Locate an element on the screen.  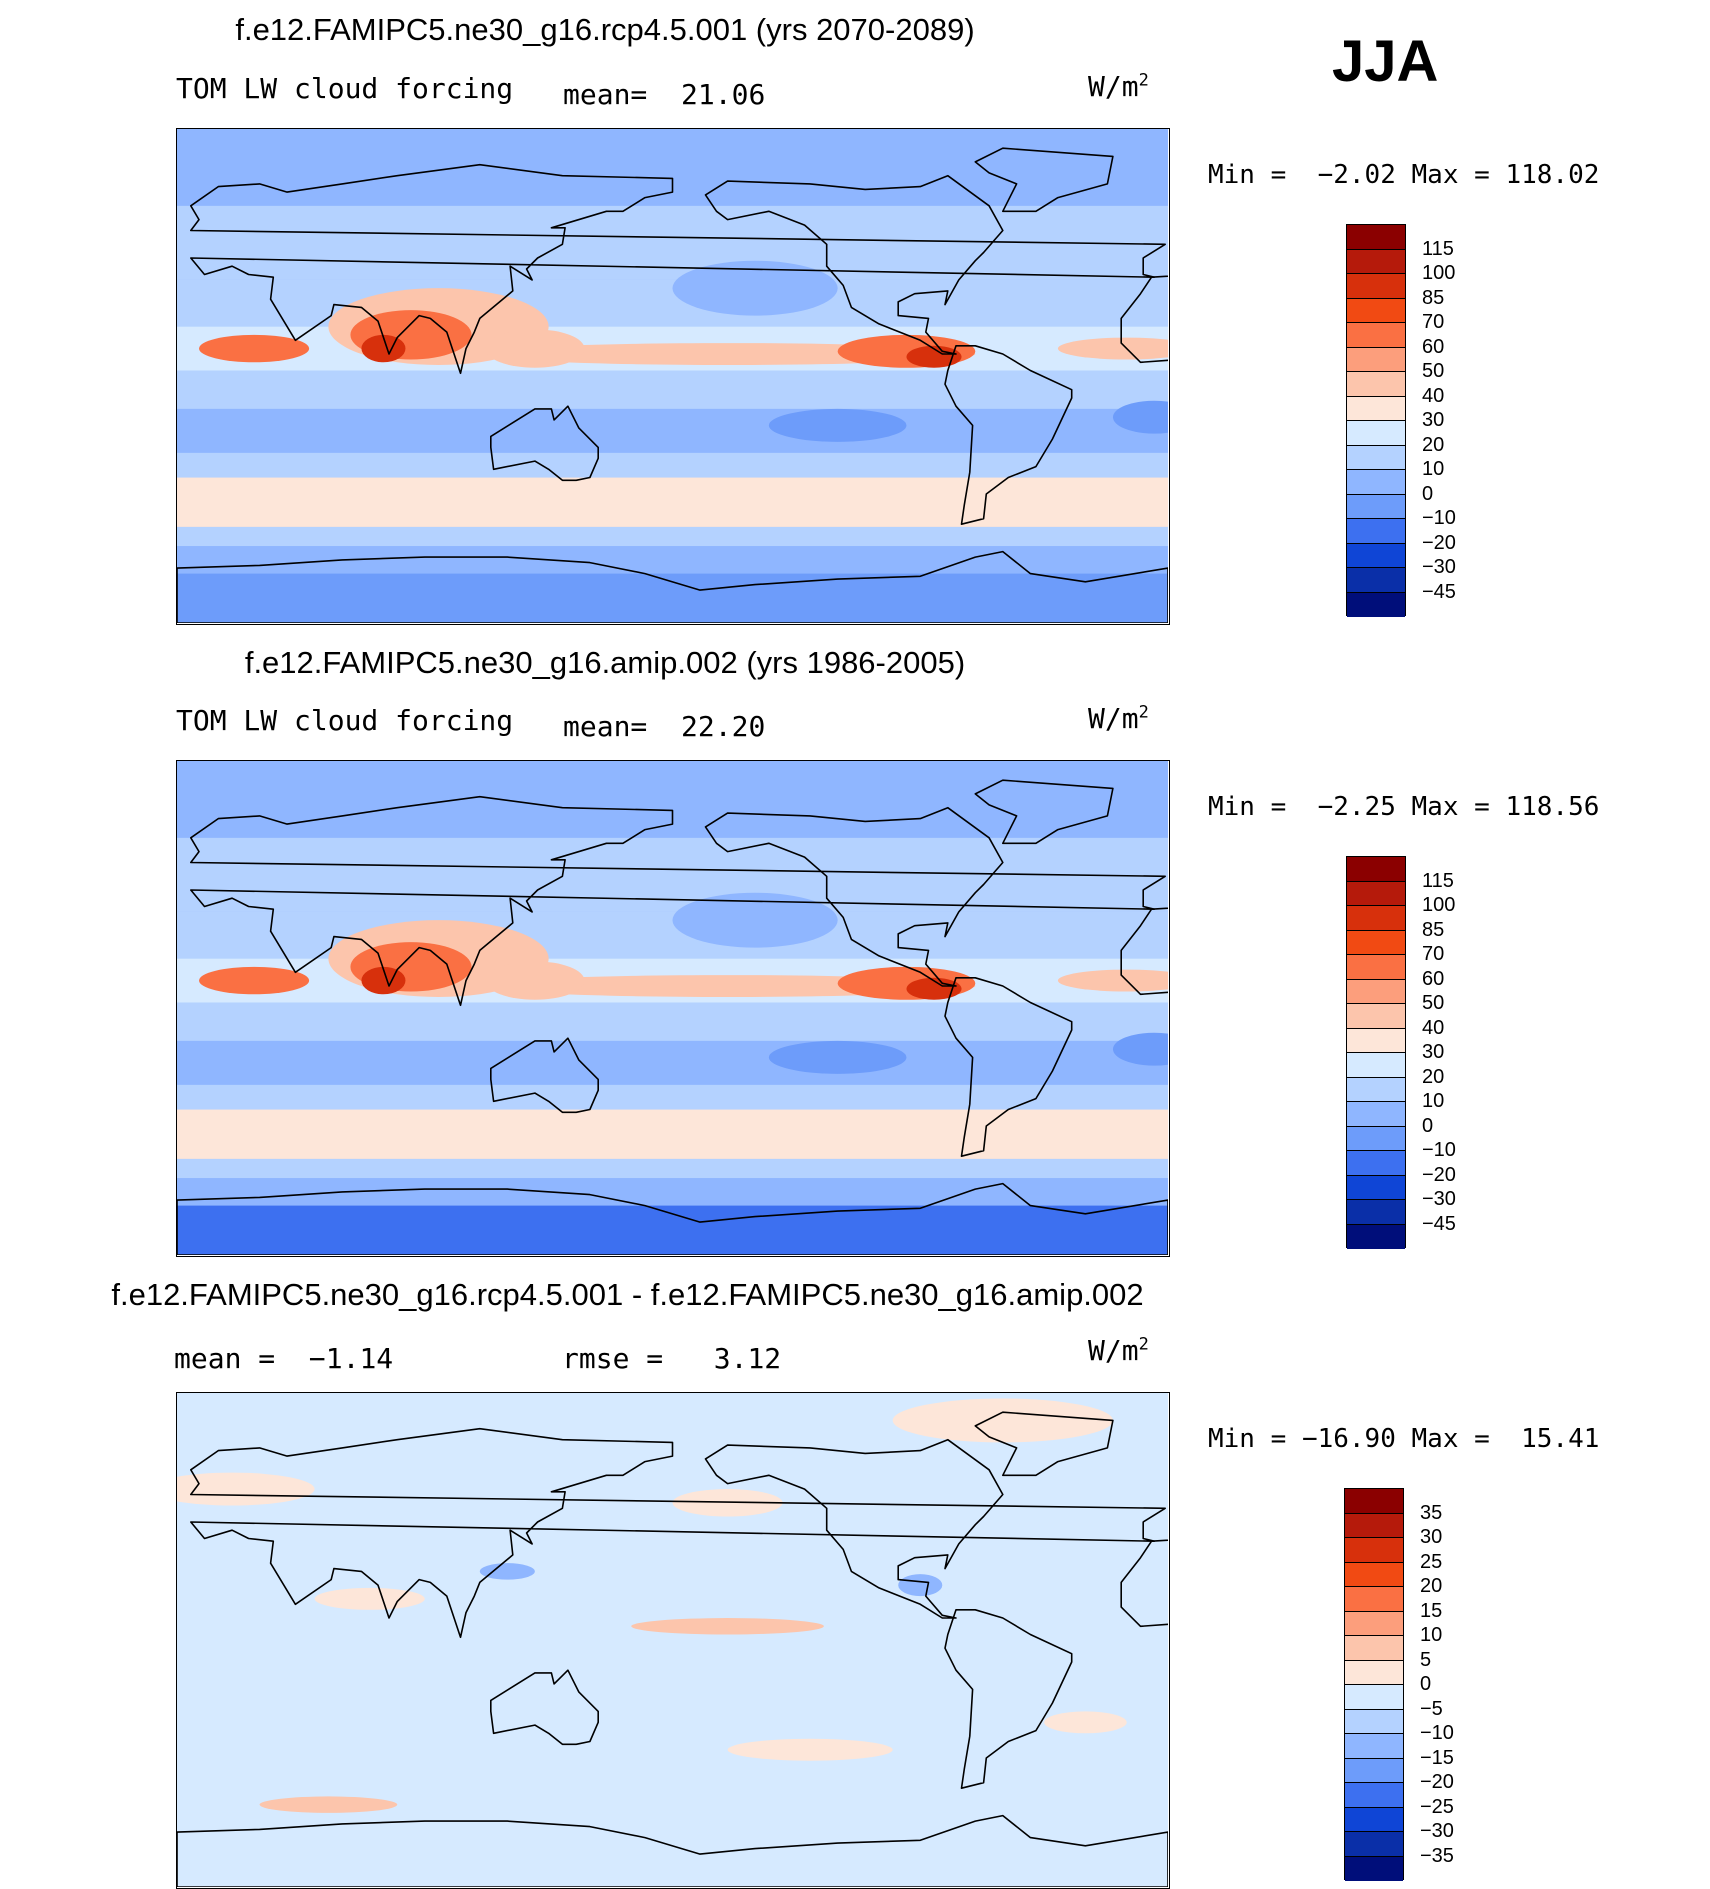
band-arctic is located at coordinates (672, 799).